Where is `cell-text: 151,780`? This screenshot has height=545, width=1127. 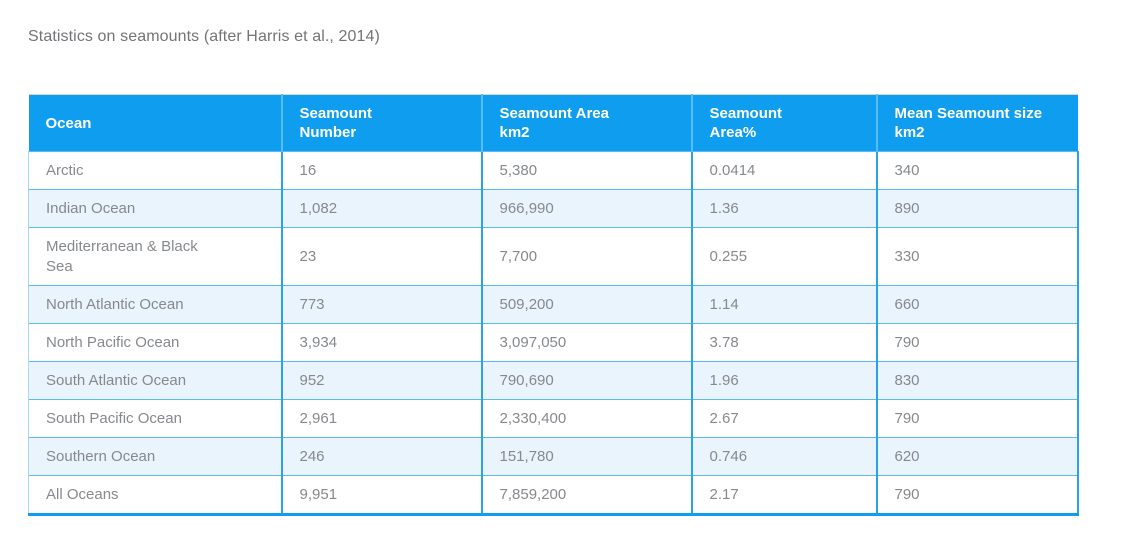
cell-text: 151,780 is located at coordinates (526, 456).